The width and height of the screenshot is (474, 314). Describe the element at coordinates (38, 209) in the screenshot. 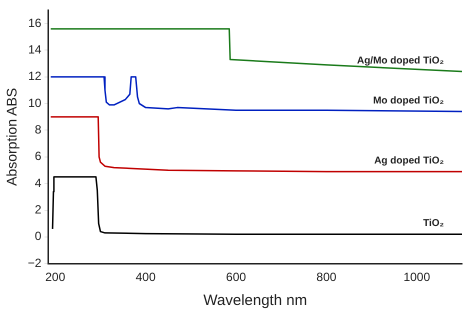

I see `y-tick-label: 2` at that location.